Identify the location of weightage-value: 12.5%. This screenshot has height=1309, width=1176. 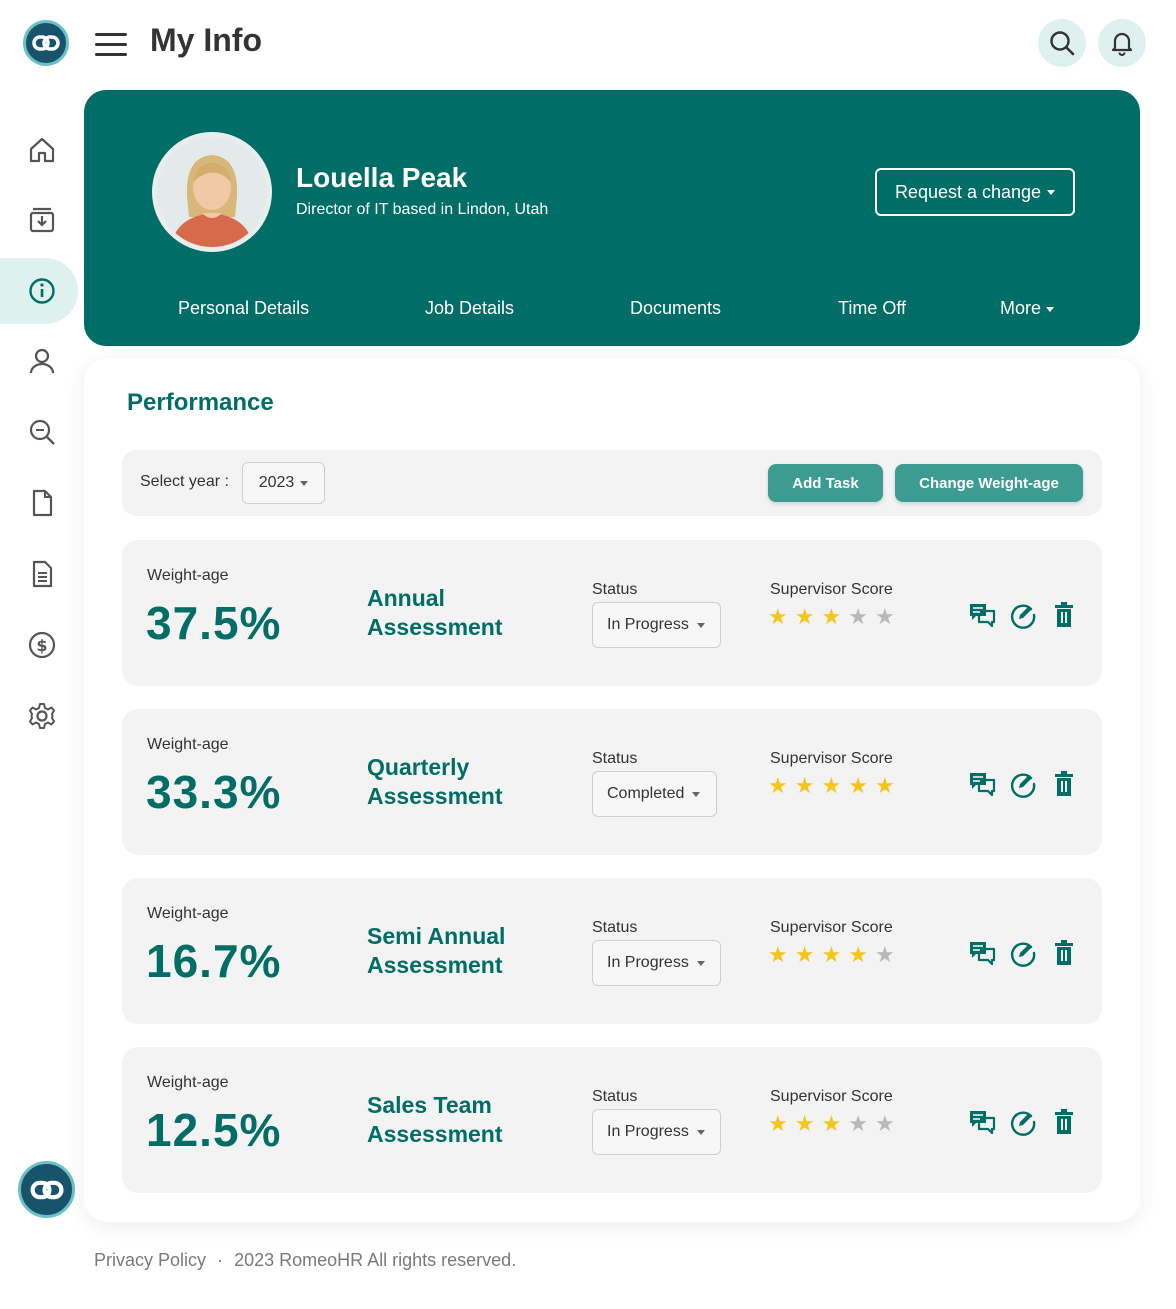
(214, 1130).